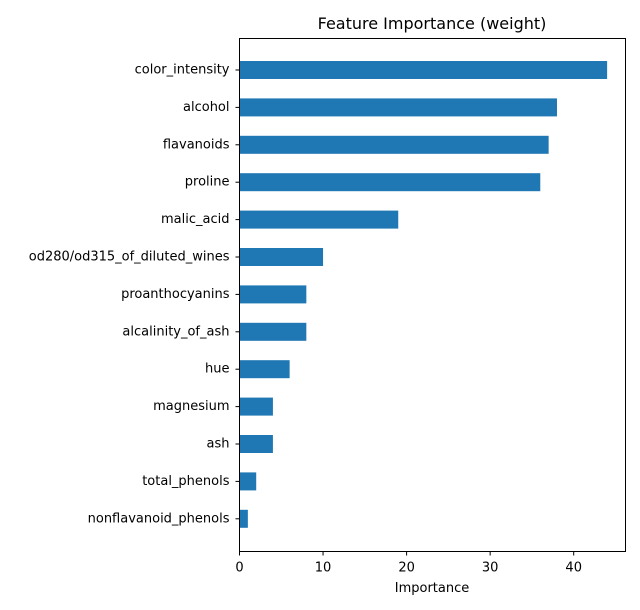 The image size is (640, 610). I want to click on y-tick-label-4: malic_acid, so click(195, 219).